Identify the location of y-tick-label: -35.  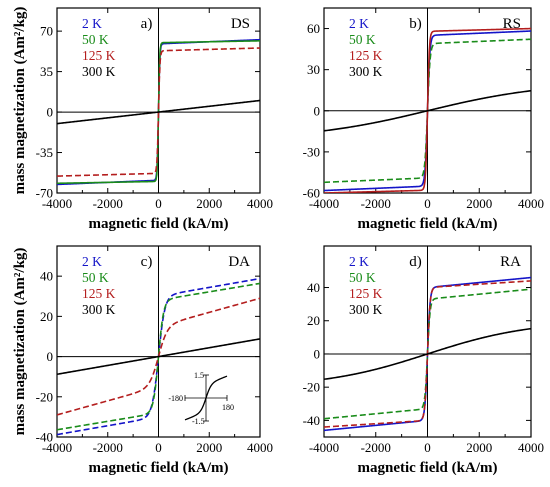
(44, 152).